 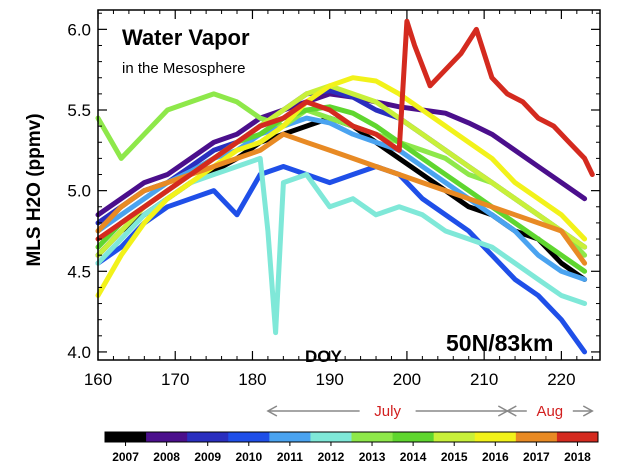 What do you see at coordinates (208, 437) in the screenshot?
I see `legend-swatch-2009` at bounding box center [208, 437].